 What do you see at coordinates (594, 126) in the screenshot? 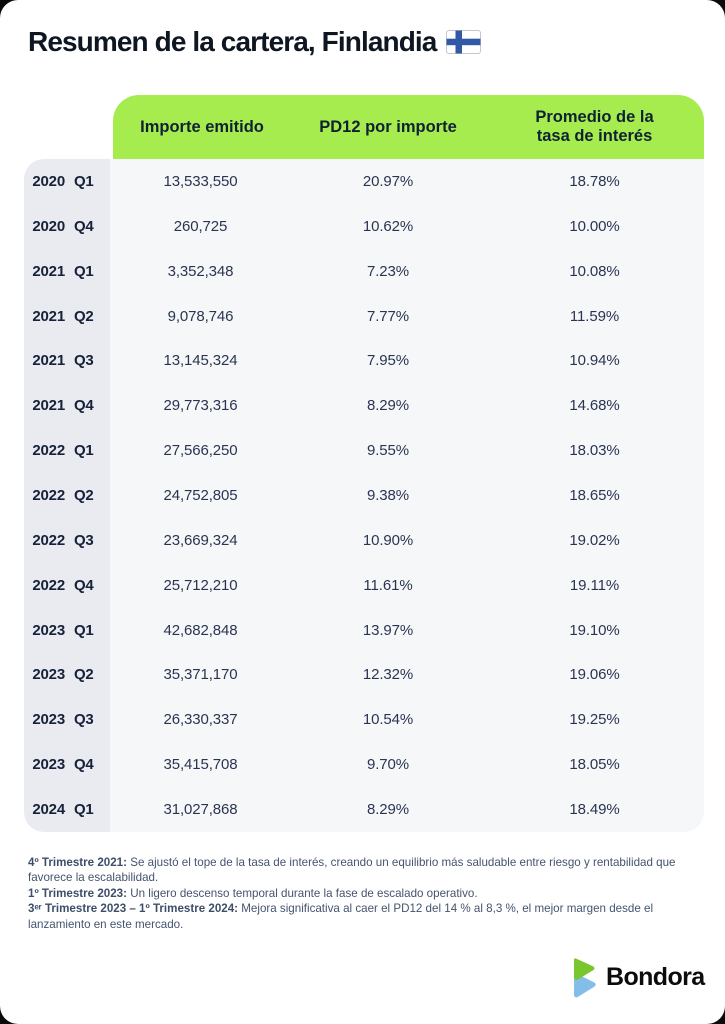
I see `column-header-interest: Promedio de la tasa de interés` at bounding box center [594, 126].